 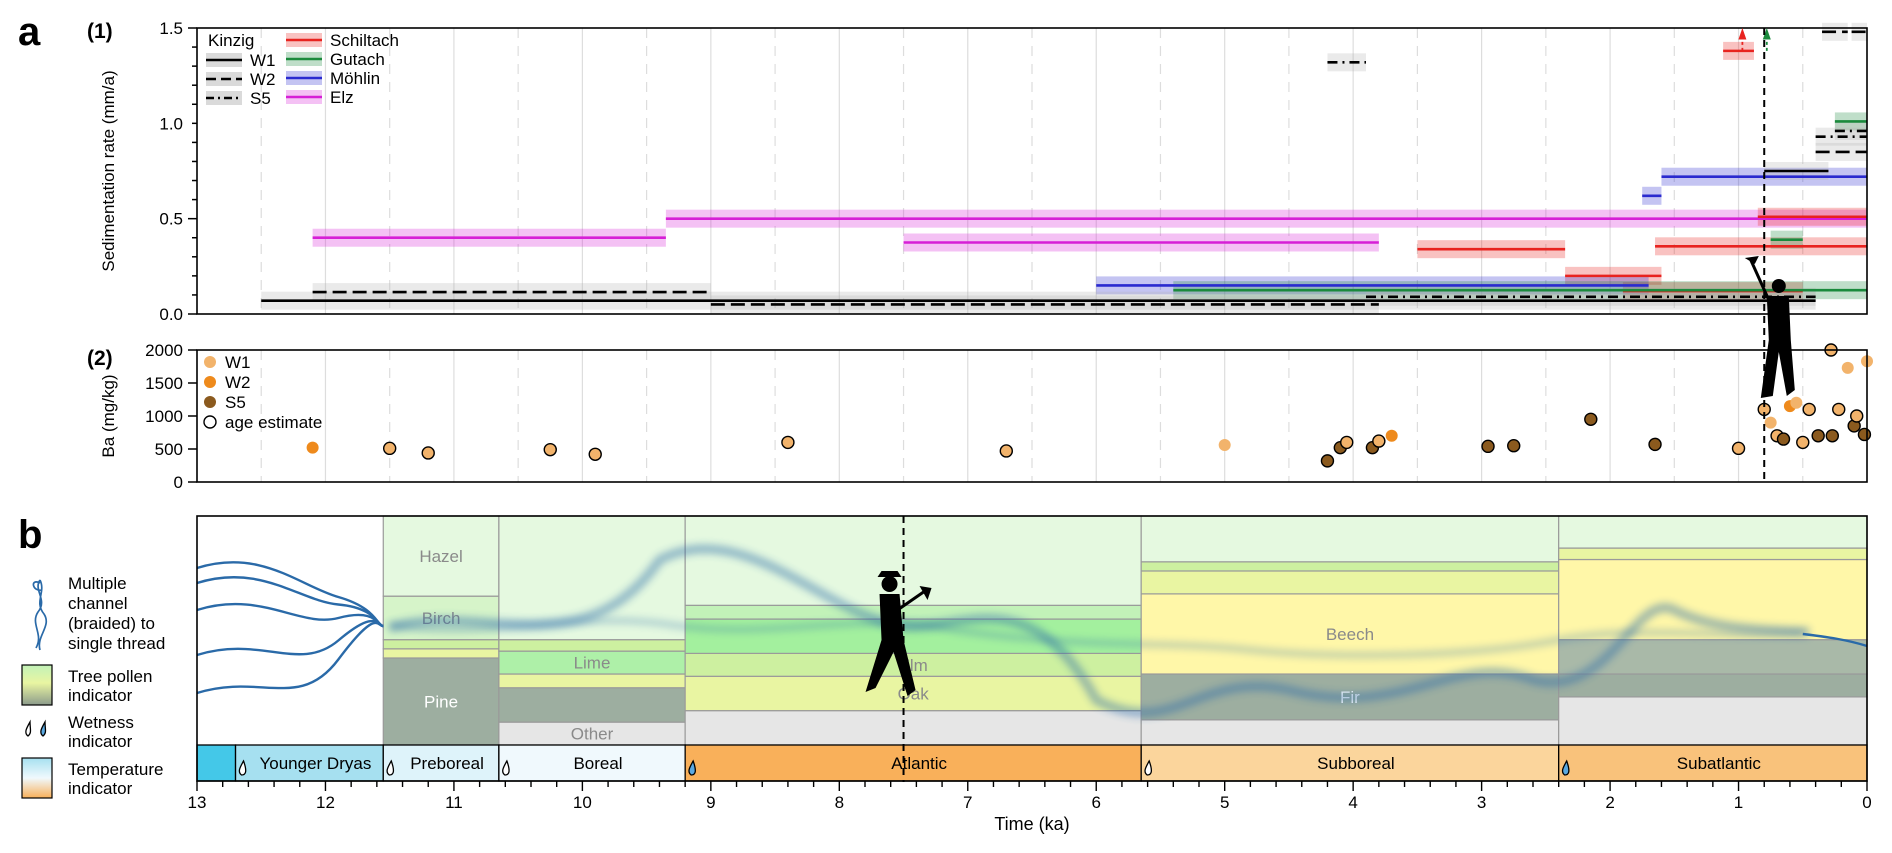 What do you see at coordinates (342, 97) in the screenshot?
I see `legend-label: Elz` at bounding box center [342, 97].